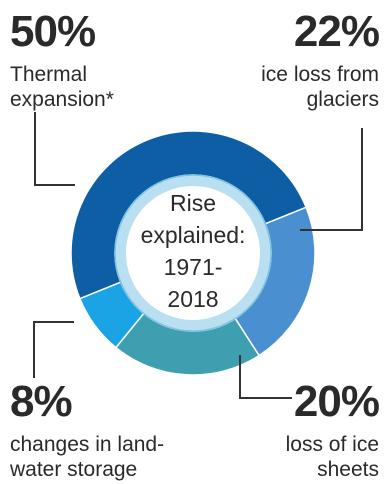 The height and width of the screenshot is (484, 385). Describe the element at coordinates (192, 203) in the screenshot. I see `center-line-1: Rise` at that location.